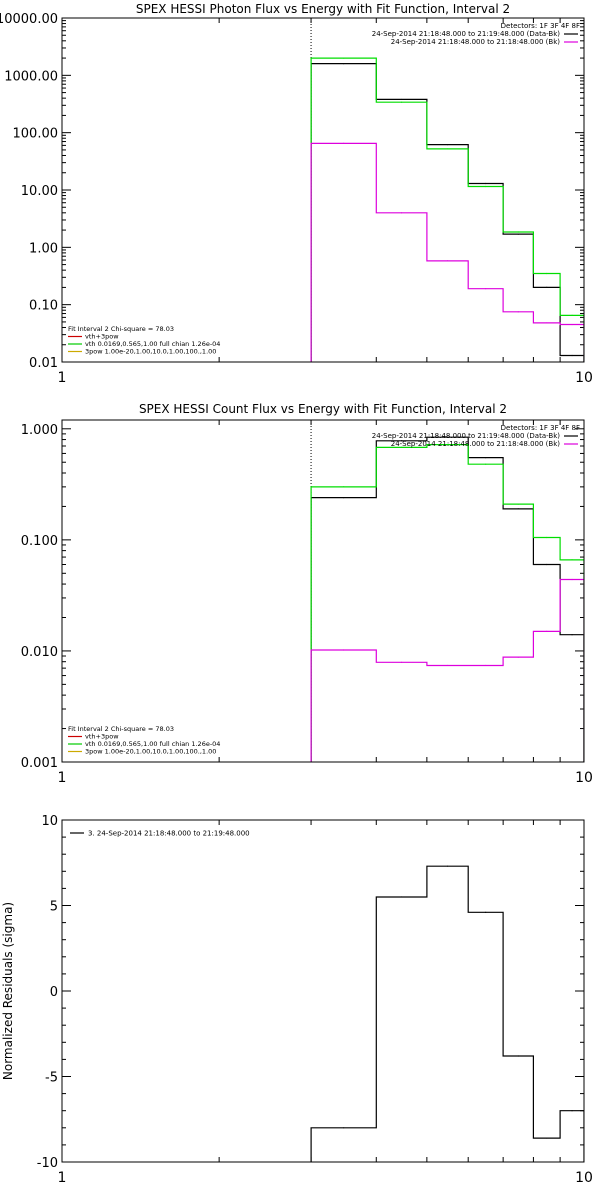 This screenshot has width=600, height=1200. What do you see at coordinates (43, 363) in the screenshot?
I see `y-tick-label: 0.01` at bounding box center [43, 363].